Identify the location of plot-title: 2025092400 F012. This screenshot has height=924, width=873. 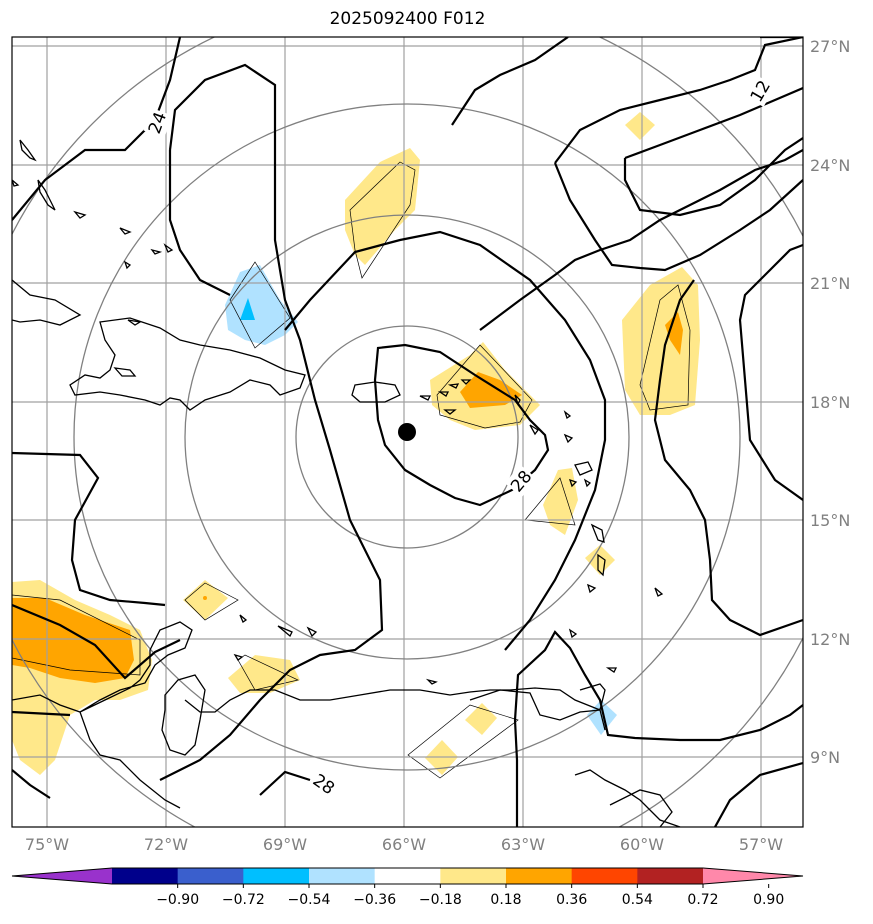
(407, 19).